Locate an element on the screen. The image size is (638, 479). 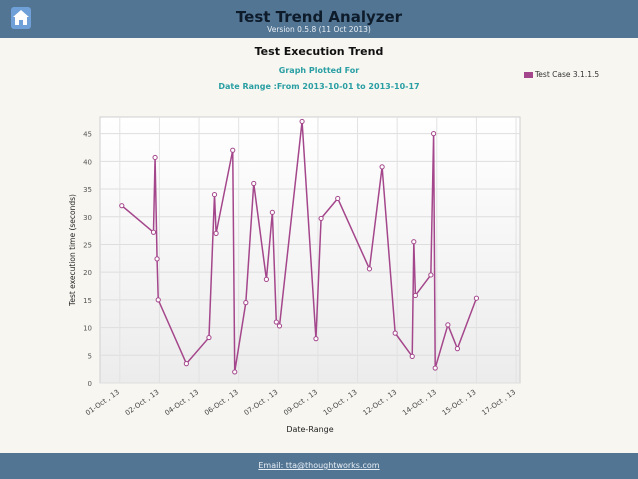
app-title: Test Trend Analyzer is located at coordinates (319, 17).